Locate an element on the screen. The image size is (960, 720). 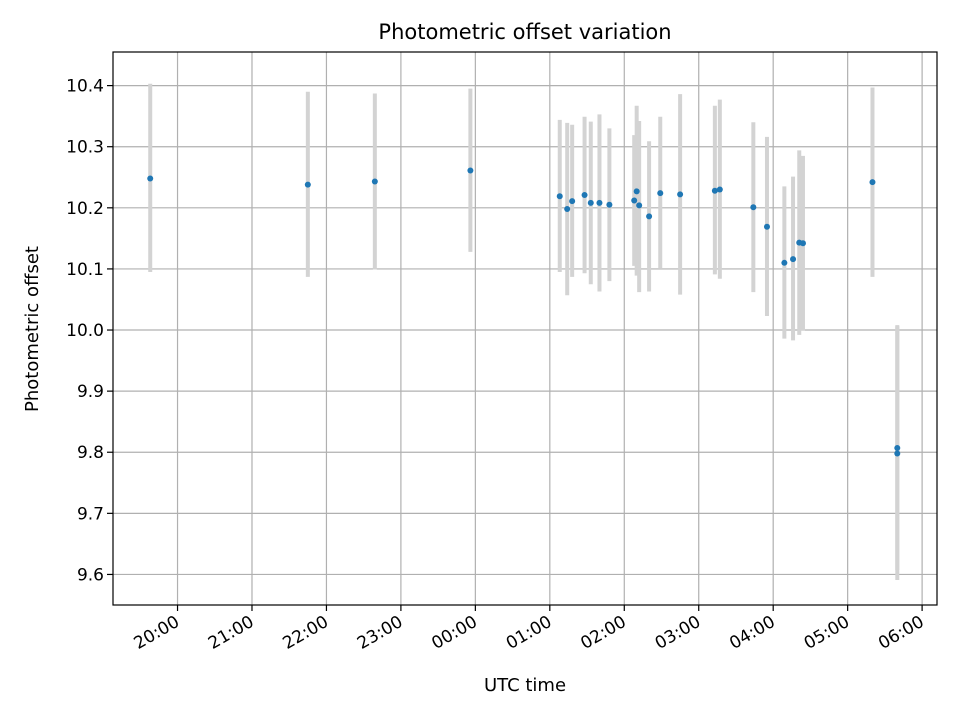
chart-title: Photometric offset variation is located at coordinates (524, 32).